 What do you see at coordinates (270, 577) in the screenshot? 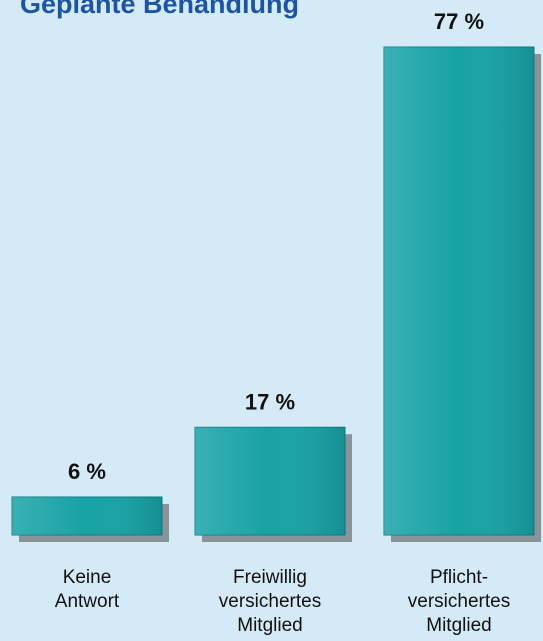
I see `x-tick-label: Freiwillig` at bounding box center [270, 577].